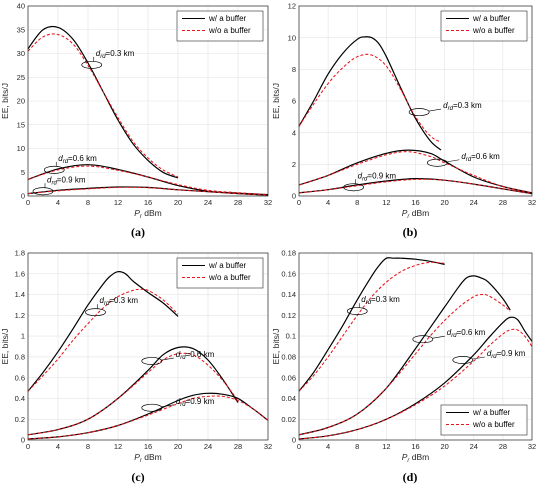 The image size is (550, 486). I want to click on y-tick-label: 0.18, so click(288, 253).